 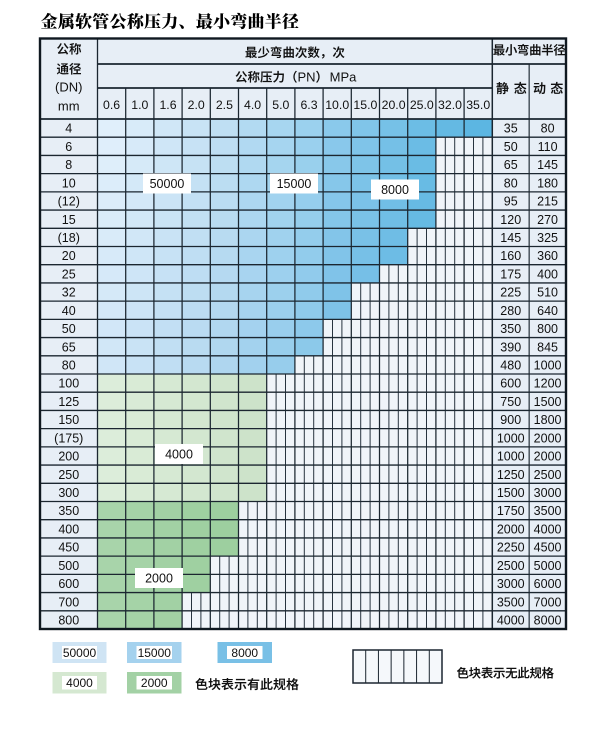 I want to click on svg-text: 270, so click(x=547, y=220).